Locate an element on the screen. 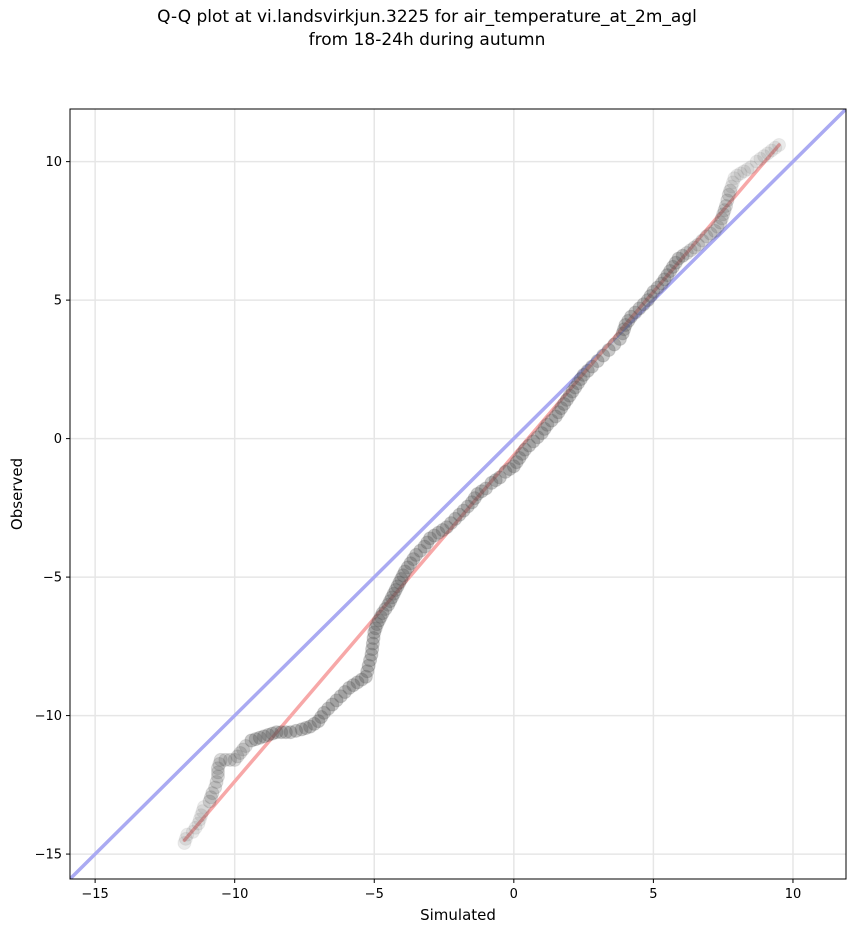 Image resolution: width=854 pixels, height=934 pixels. x-tick-label: −5 is located at coordinates (374, 894).